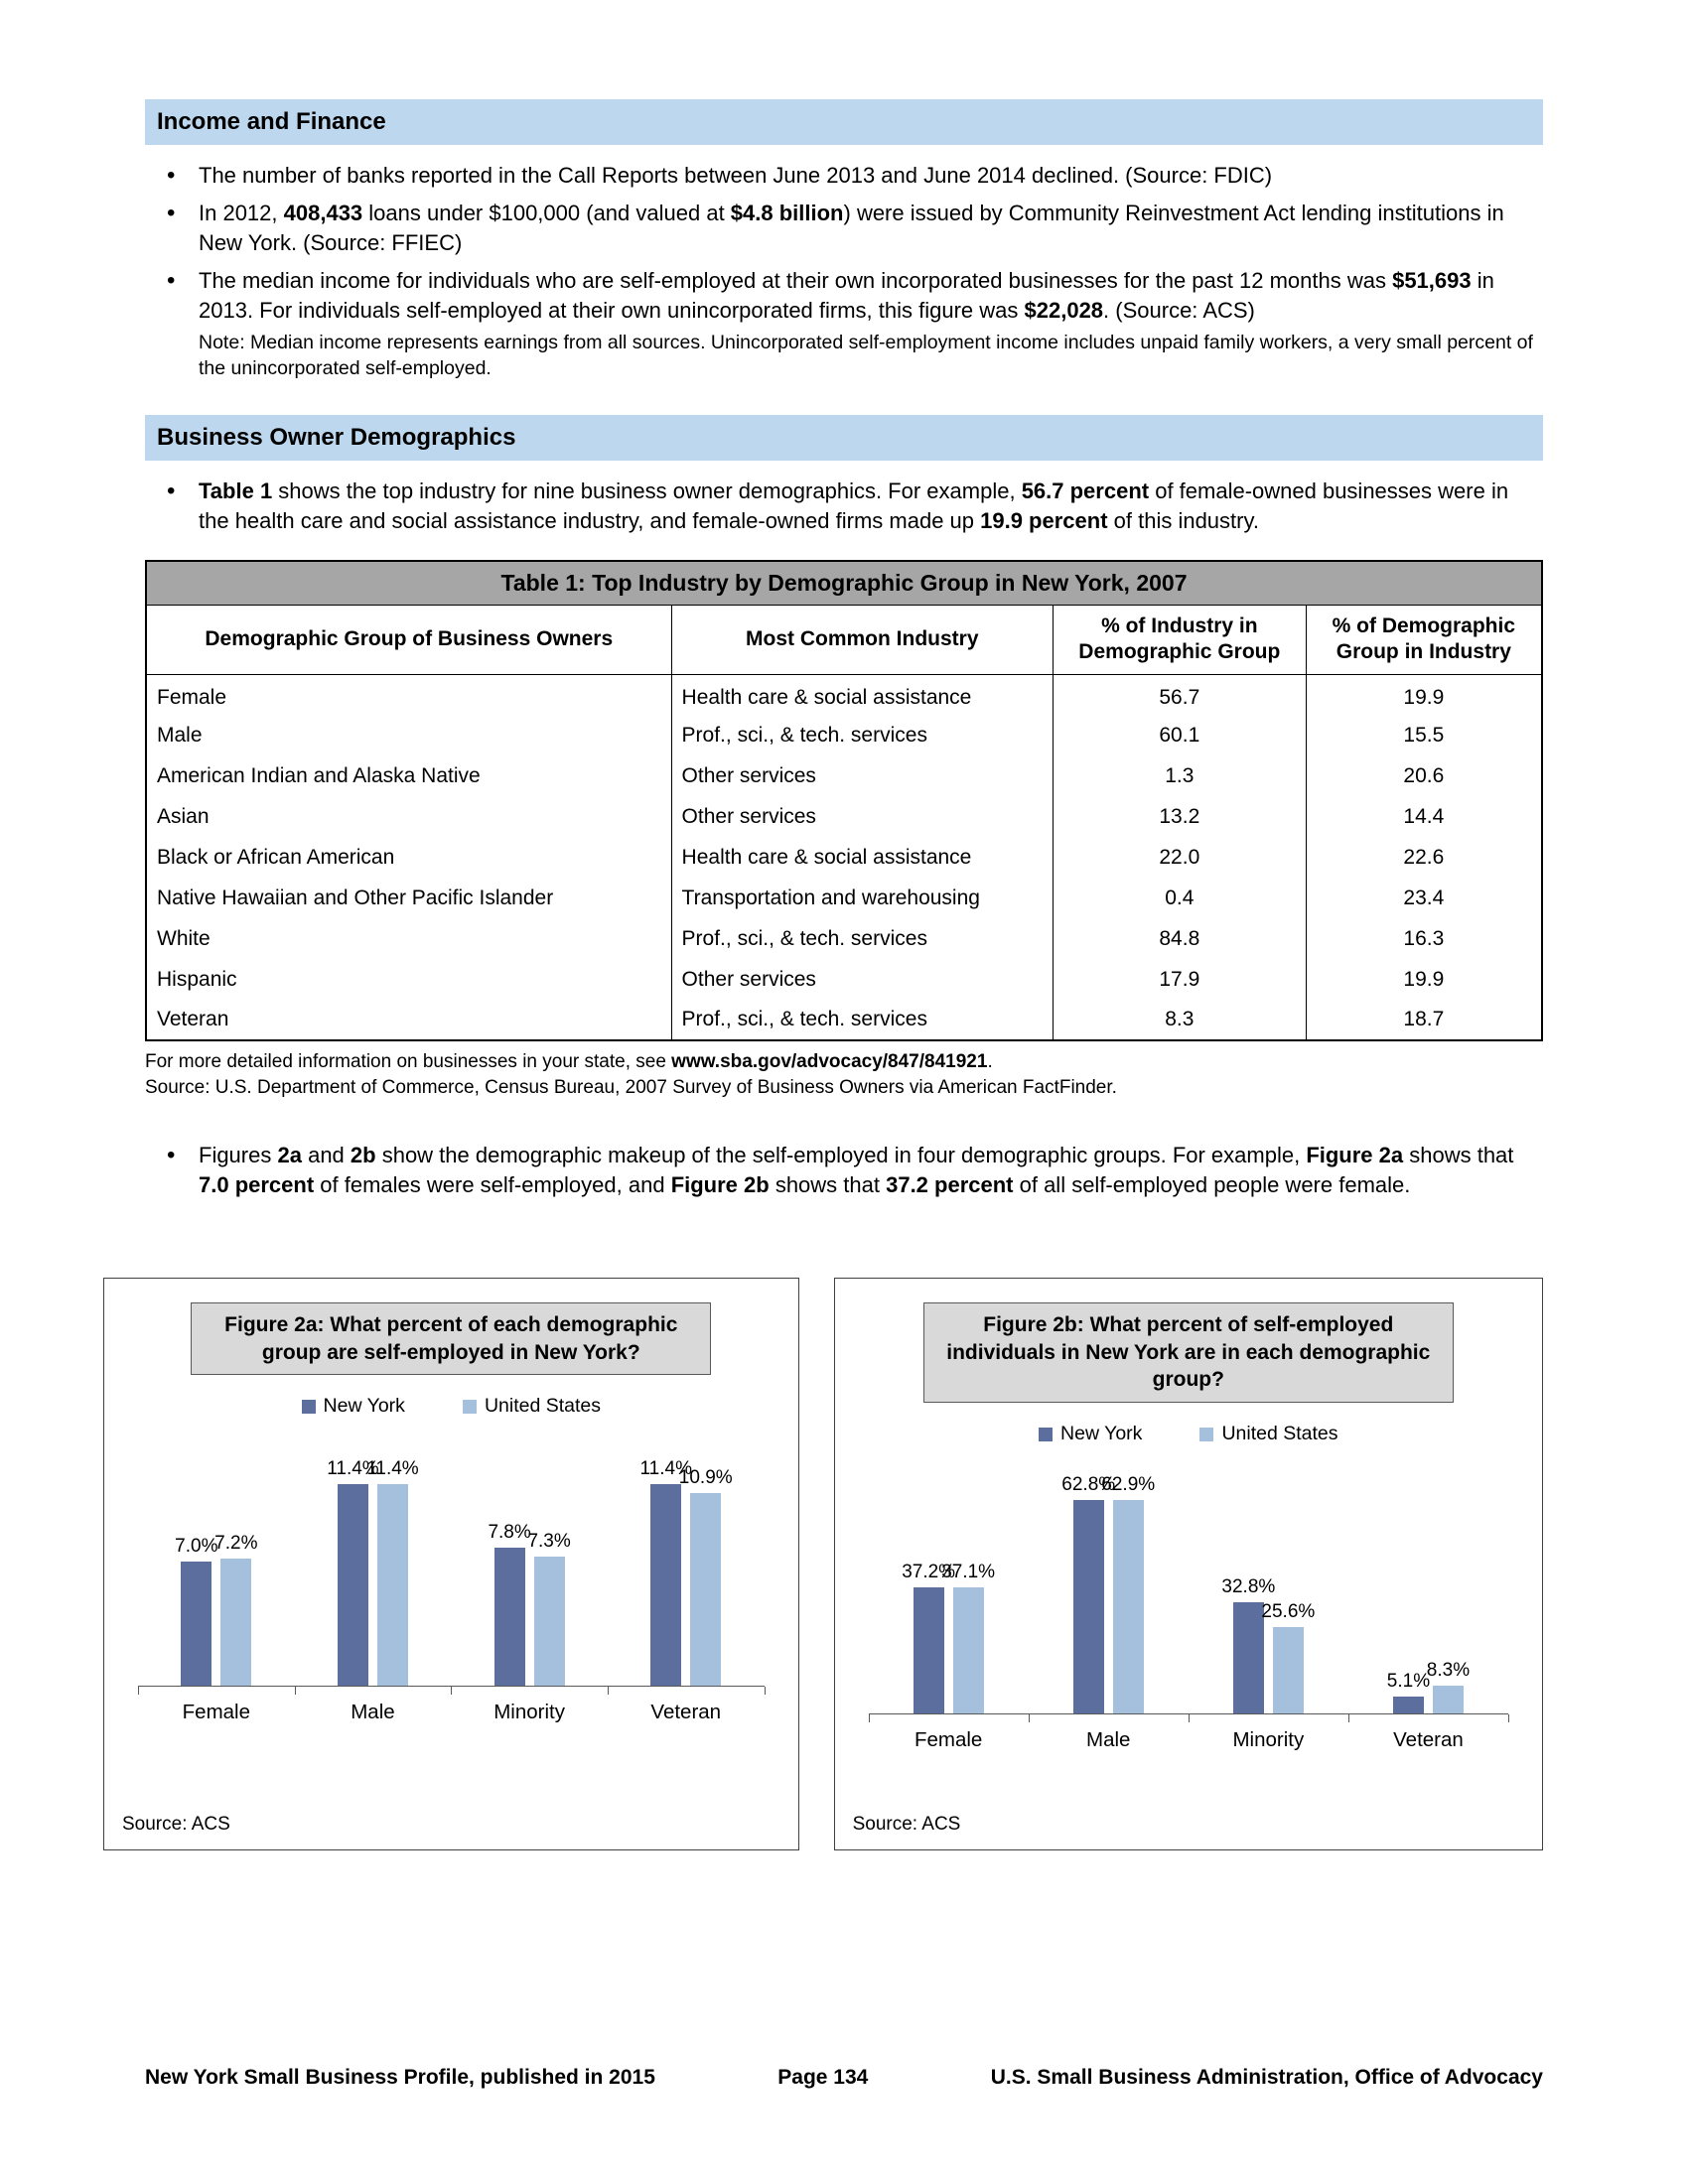 Image resolution: width=1688 pixels, height=2184 pixels. Describe the element at coordinates (546, 213) in the screenshot. I see `text-segment: loans under $100,000 (and valued at` at that location.